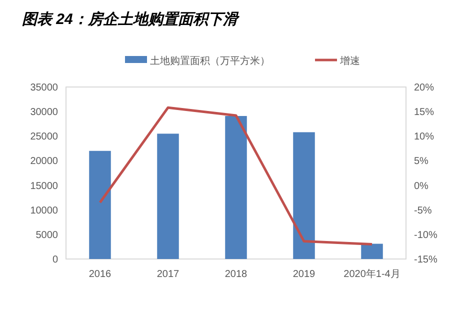 Image resolution: width=451 pixels, height=325 pixels. Describe the element at coordinates (421, 162) in the screenshot. I see `y2-tick-label: 5%` at that location.